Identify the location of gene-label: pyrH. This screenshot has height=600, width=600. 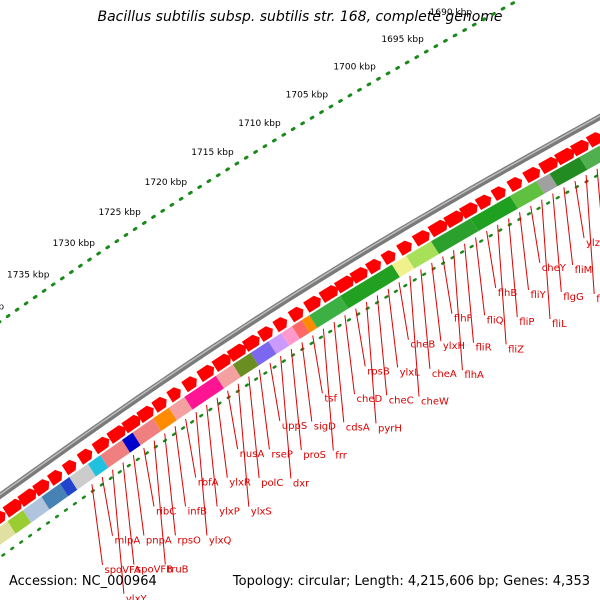
(390, 428).